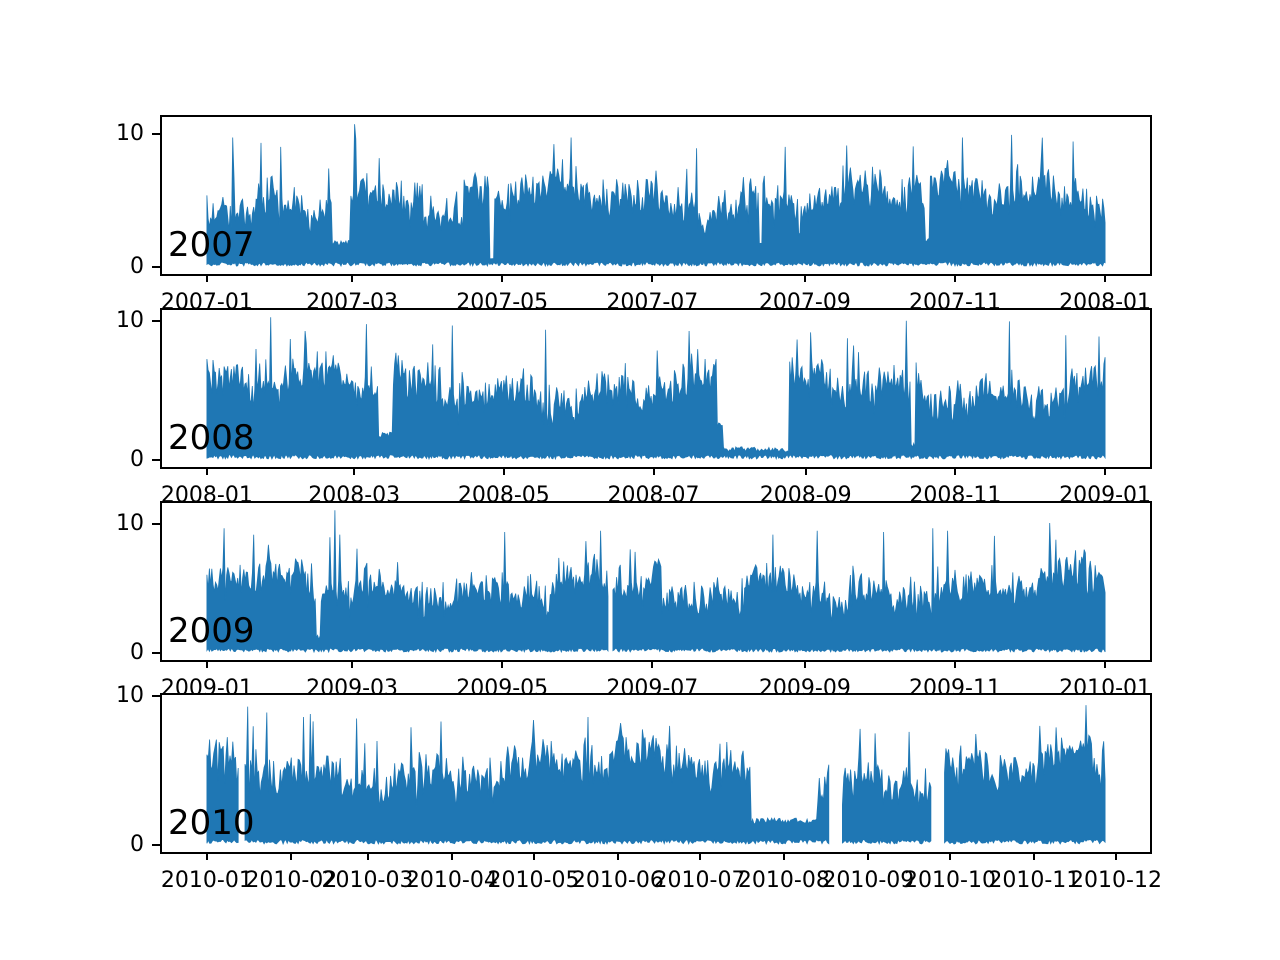 Image resolution: width=1280 pixels, height=960 pixels. I want to click on line-series-svg-2010, so click(656, 775).